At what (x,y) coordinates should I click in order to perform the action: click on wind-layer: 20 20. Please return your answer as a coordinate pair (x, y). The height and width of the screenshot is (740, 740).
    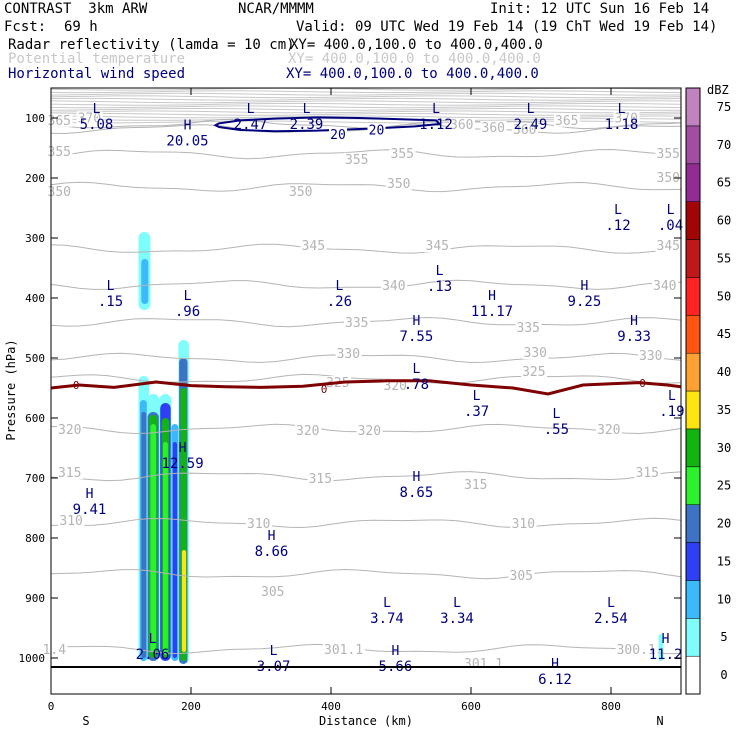
    Looking at the image, I should click on (327, 129).